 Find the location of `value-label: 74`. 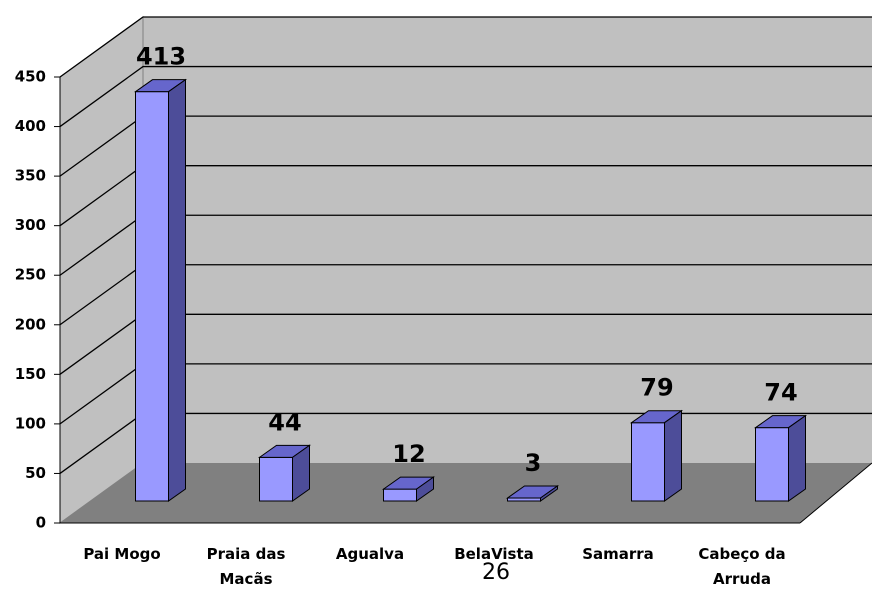

value-label: 74 is located at coordinates (780, 393).